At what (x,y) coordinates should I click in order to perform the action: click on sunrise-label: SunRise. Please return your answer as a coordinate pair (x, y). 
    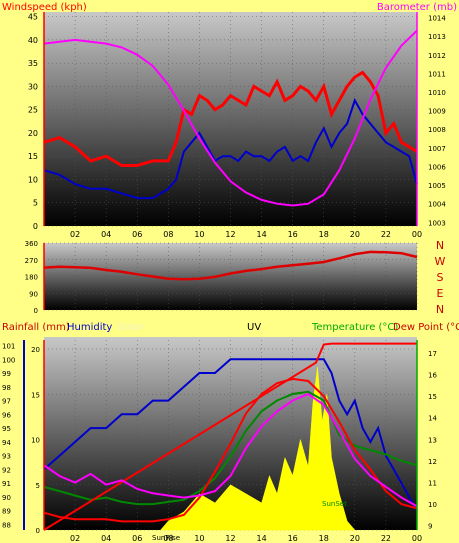
    Looking at the image, I should click on (166, 538).